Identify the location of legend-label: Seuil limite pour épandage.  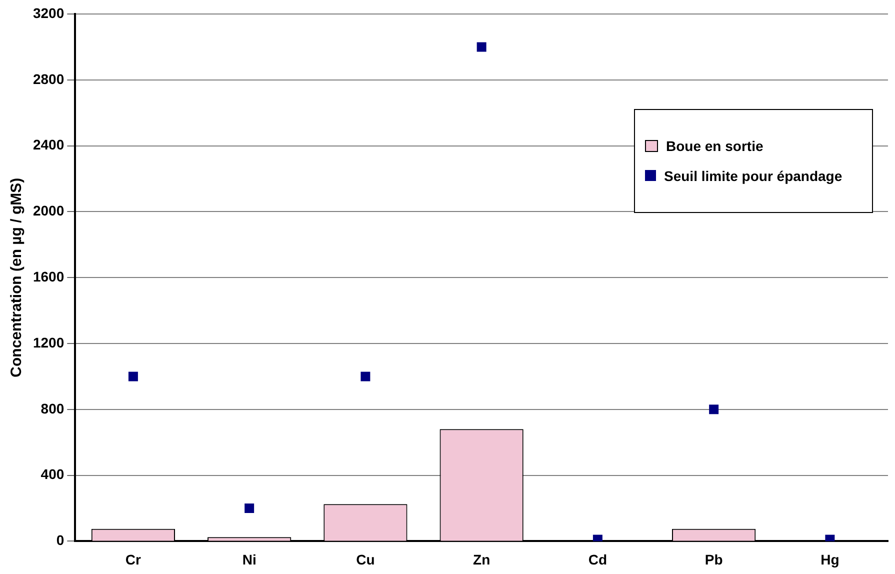
(753, 176).